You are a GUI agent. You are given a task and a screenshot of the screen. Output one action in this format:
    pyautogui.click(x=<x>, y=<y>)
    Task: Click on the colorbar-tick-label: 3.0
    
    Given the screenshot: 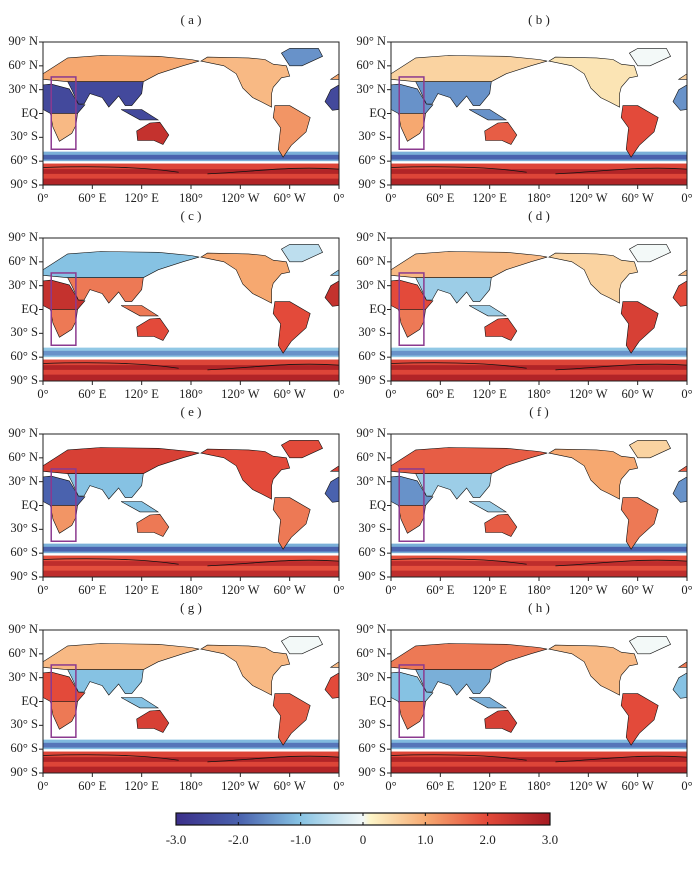 What is the action you would take?
    pyautogui.click(x=550, y=839)
    